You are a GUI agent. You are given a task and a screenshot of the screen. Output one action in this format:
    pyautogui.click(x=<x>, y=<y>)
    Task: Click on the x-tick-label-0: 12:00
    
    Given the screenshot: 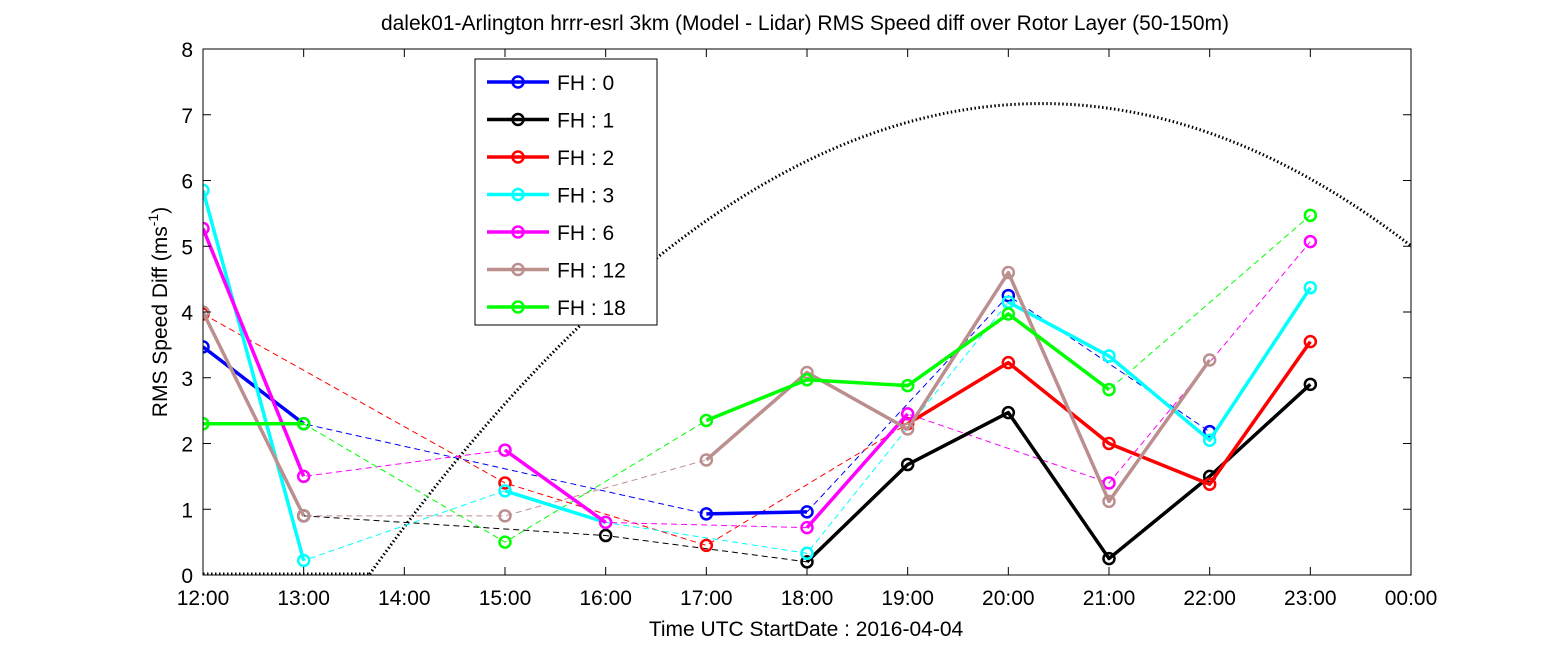 What is the action you would take?
    pyautogui.click(x=203, y=598)
    